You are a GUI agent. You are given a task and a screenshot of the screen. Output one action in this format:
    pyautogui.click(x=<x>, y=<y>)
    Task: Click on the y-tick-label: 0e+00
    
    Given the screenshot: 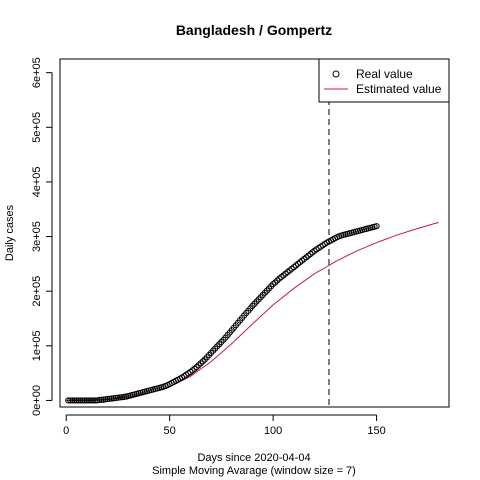 What is the action you would take?
    pyautogui.click(x=37, y=400)
    